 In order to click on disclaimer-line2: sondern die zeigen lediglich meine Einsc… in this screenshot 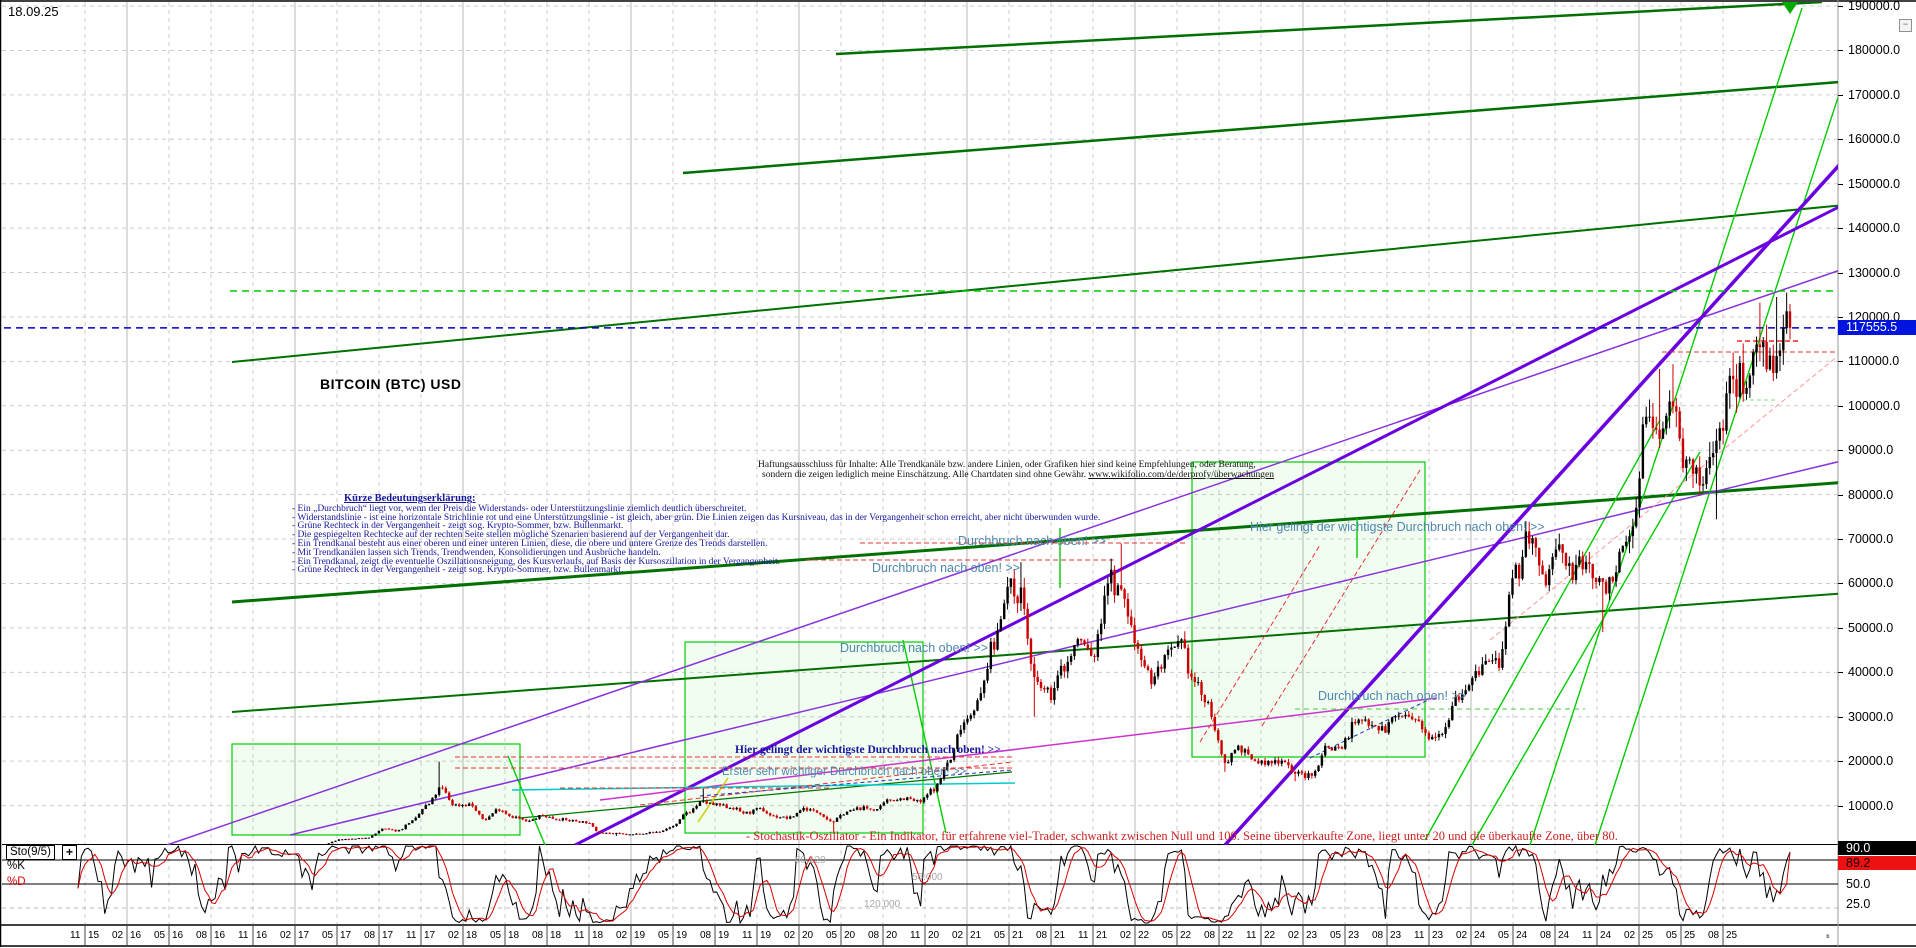, I will do `click(1018, 475)`.